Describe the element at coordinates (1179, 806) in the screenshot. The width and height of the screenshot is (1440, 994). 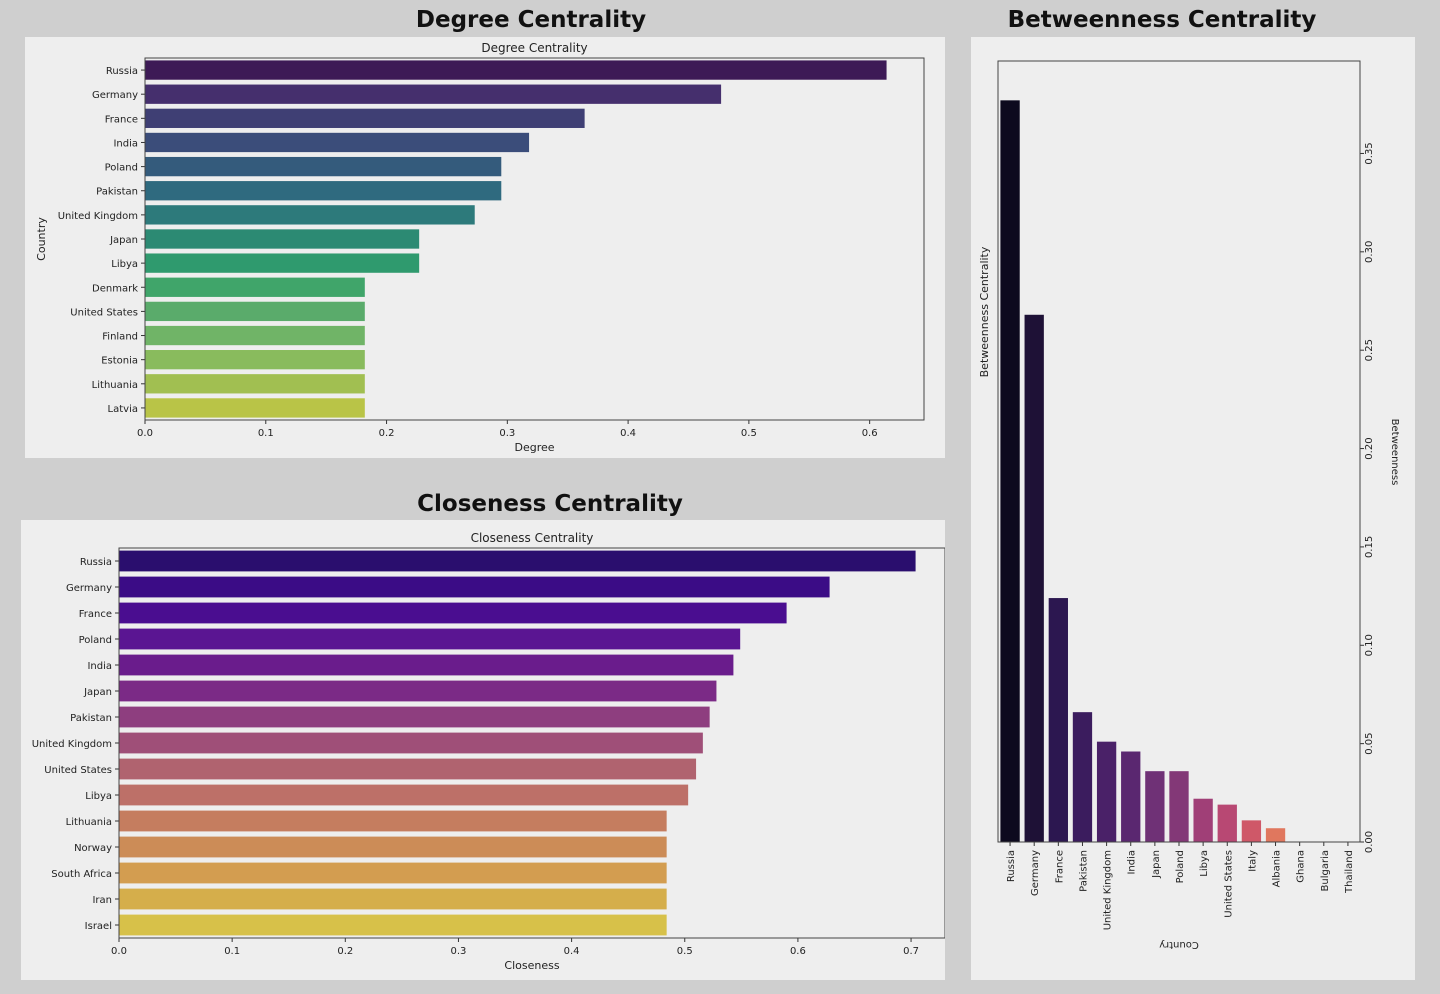
I see `bar-poland` at that location.